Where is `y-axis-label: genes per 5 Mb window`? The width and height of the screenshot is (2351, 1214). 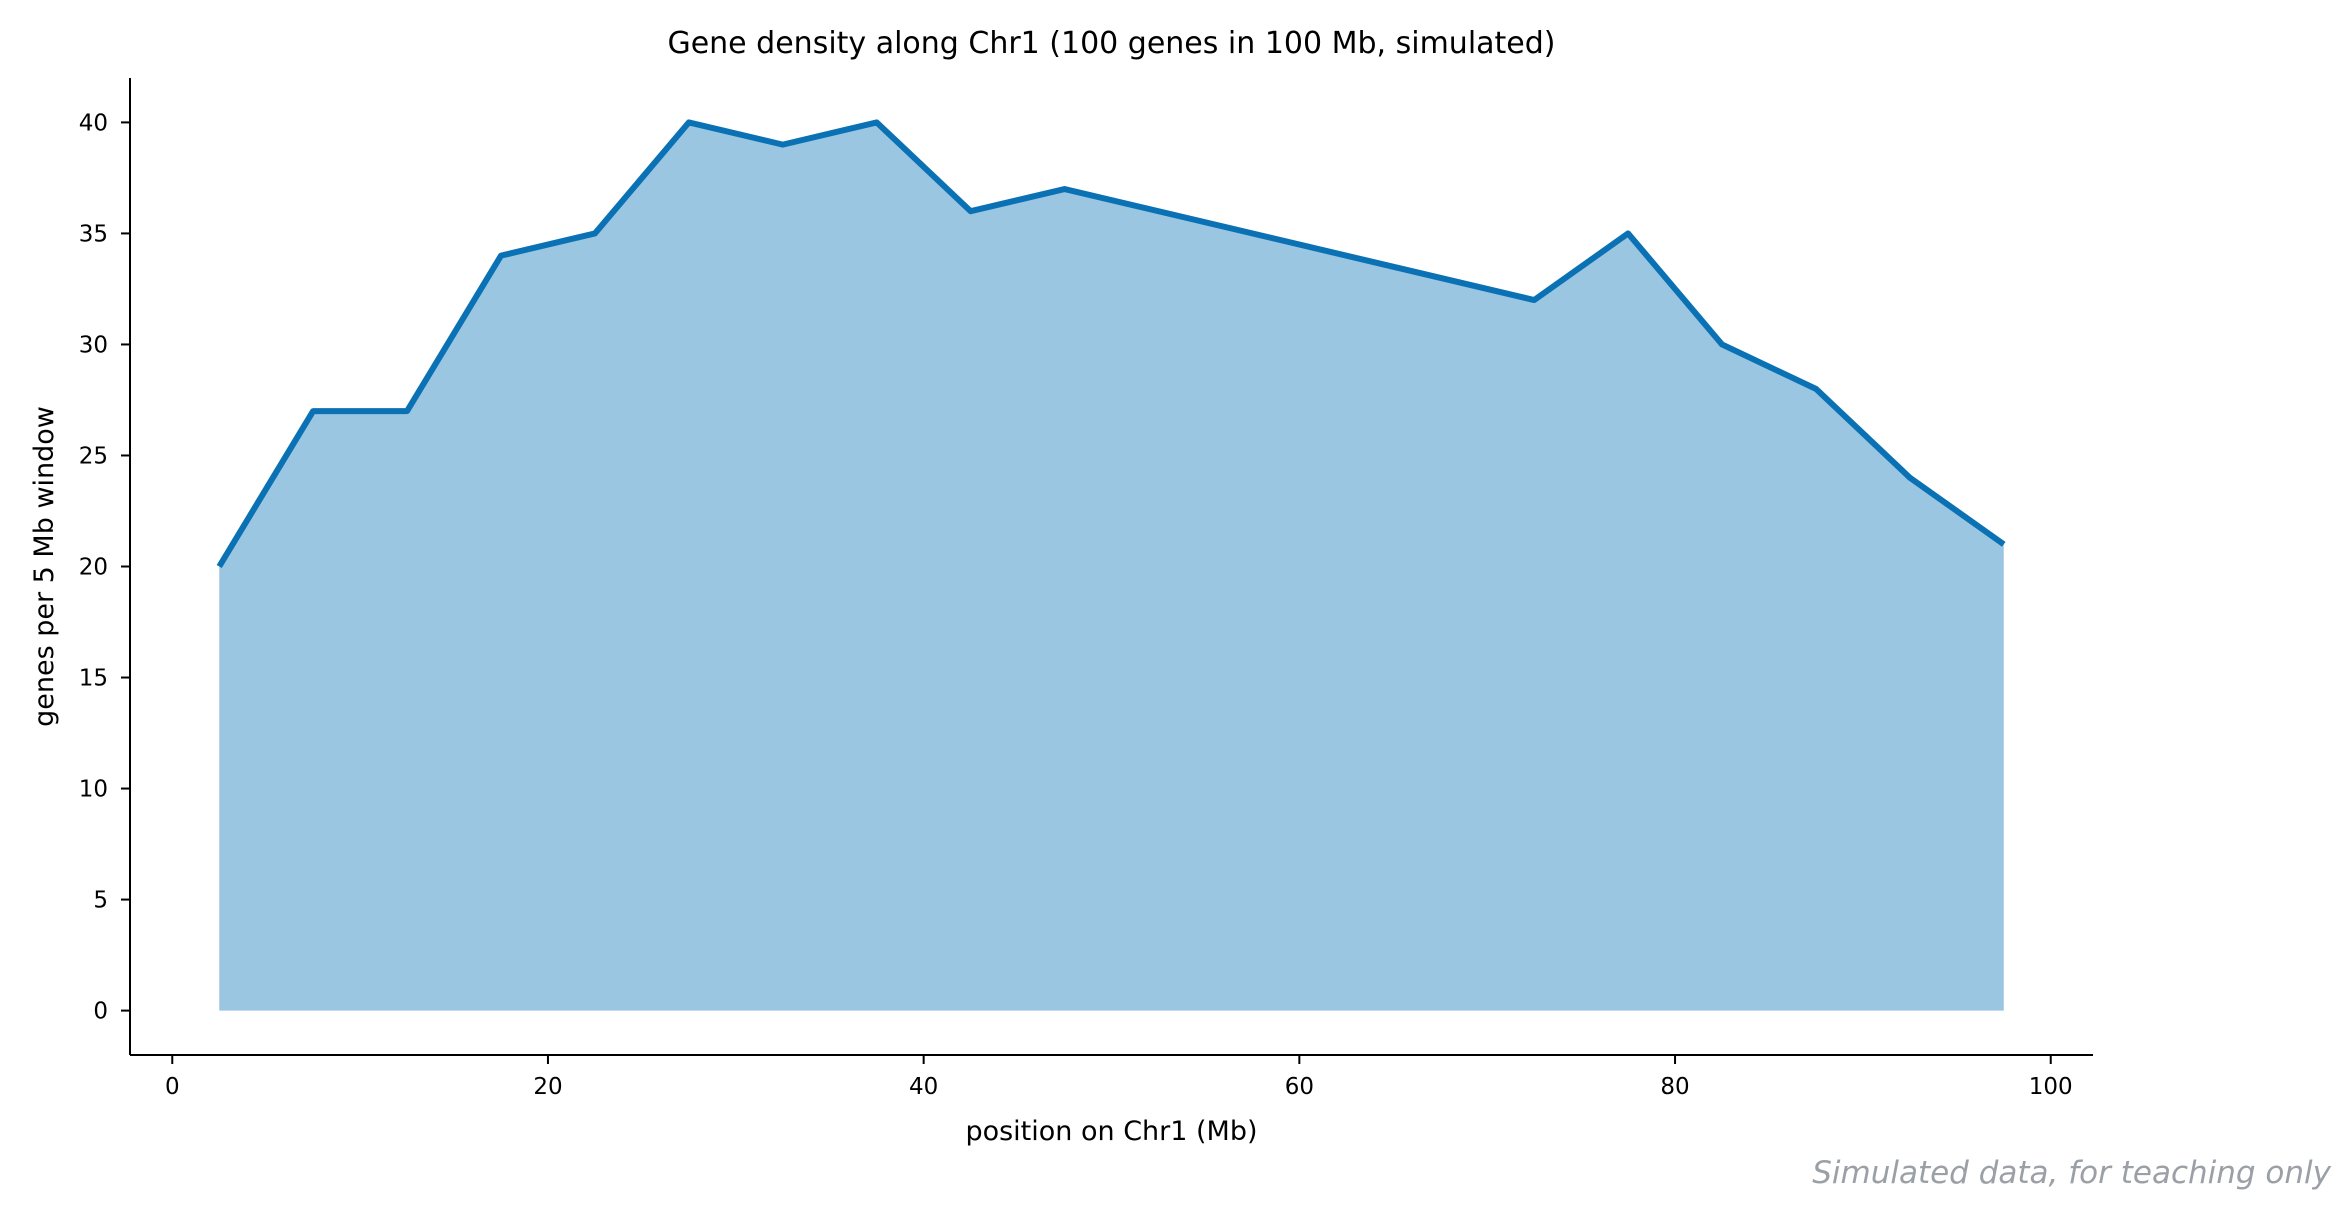
y-axis-label: genes per 5 Mb window is located at coordinates (44, 566).